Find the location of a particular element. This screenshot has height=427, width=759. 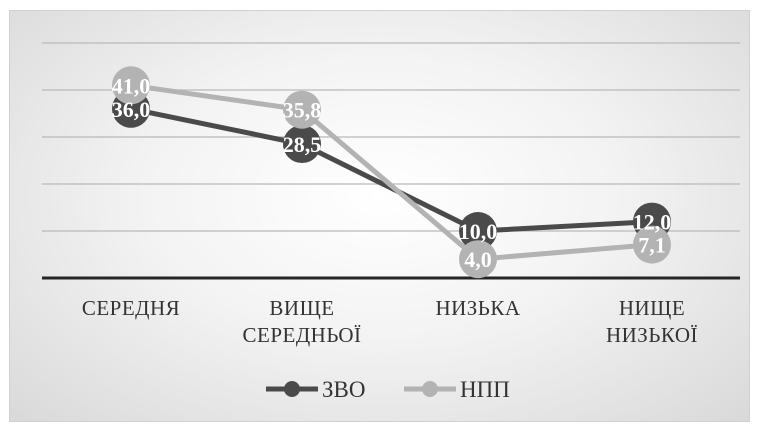

x-tick-label: СЕРЕДНЯ is located at coordinates (131, 308).